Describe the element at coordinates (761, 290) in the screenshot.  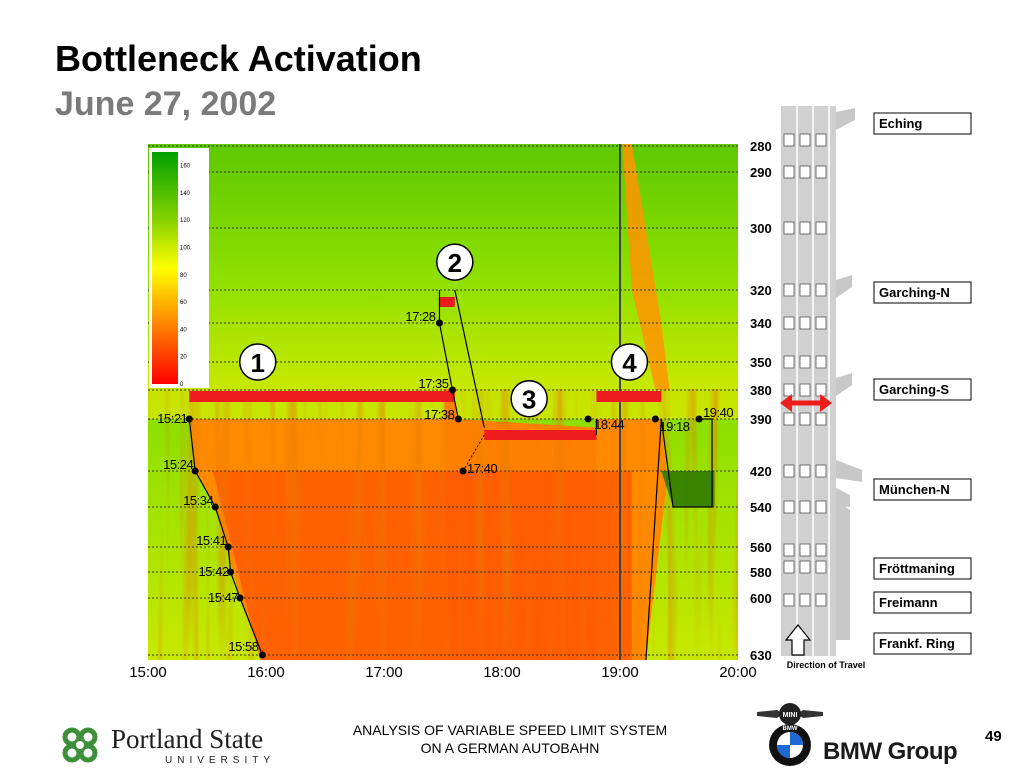
I see `y-tick-label: 320` at that location.